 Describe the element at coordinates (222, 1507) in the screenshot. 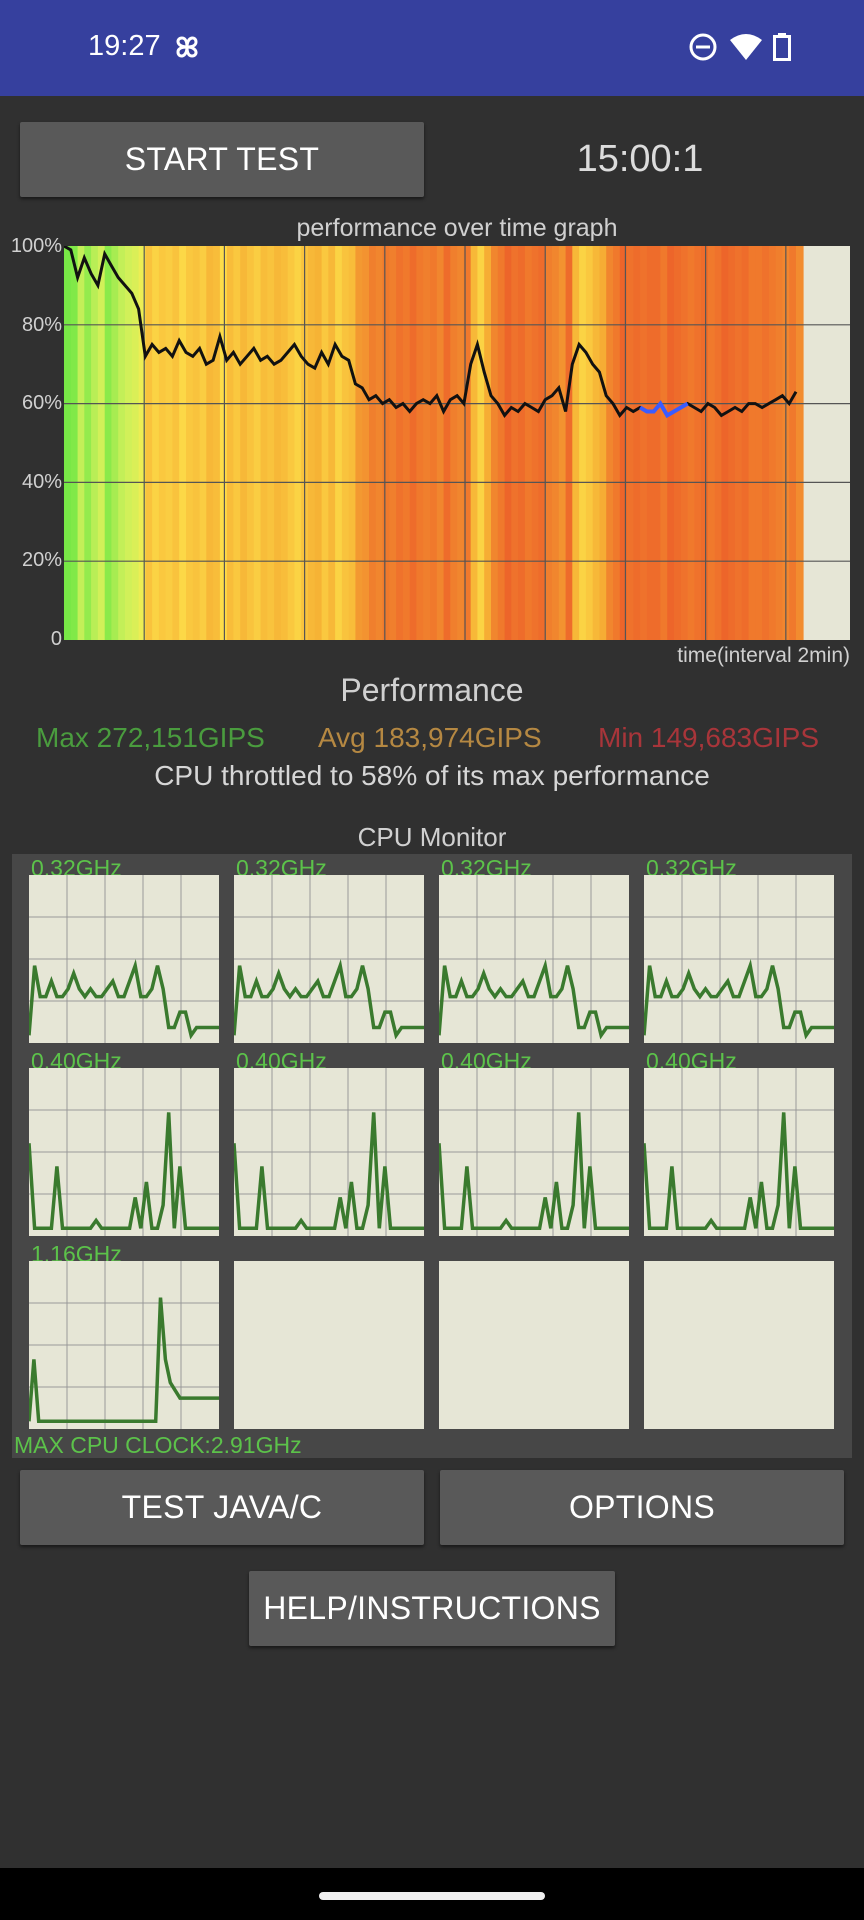

I see `test-java-c-button: TEST JAVA/C` at that location.